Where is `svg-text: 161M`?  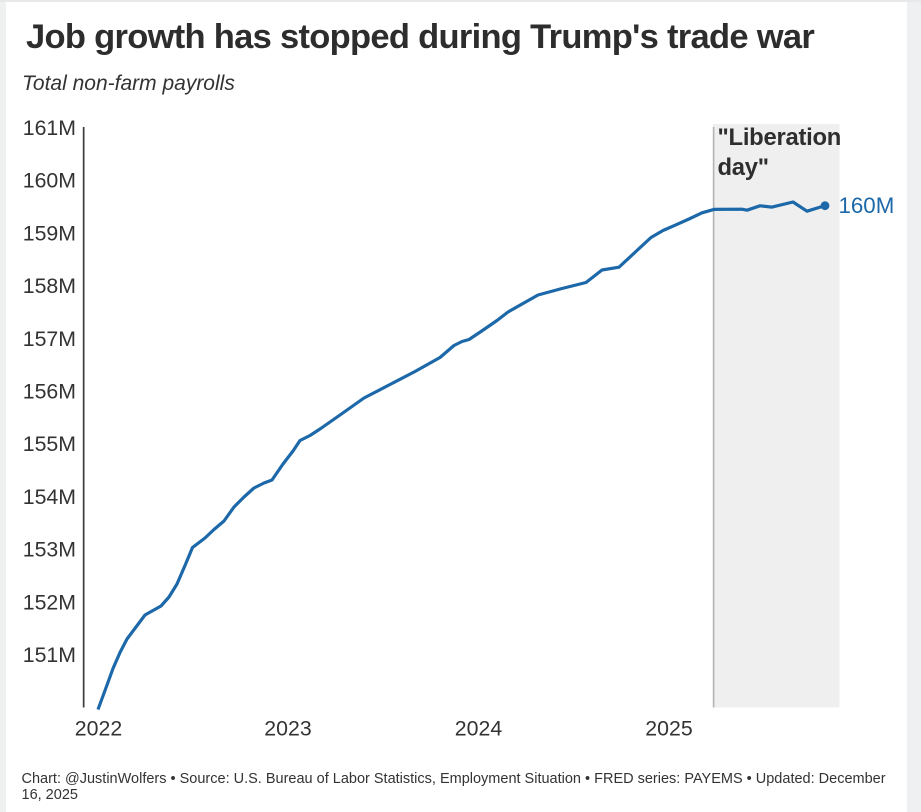
svg-text: 161M is located at coordinates (49, 128).